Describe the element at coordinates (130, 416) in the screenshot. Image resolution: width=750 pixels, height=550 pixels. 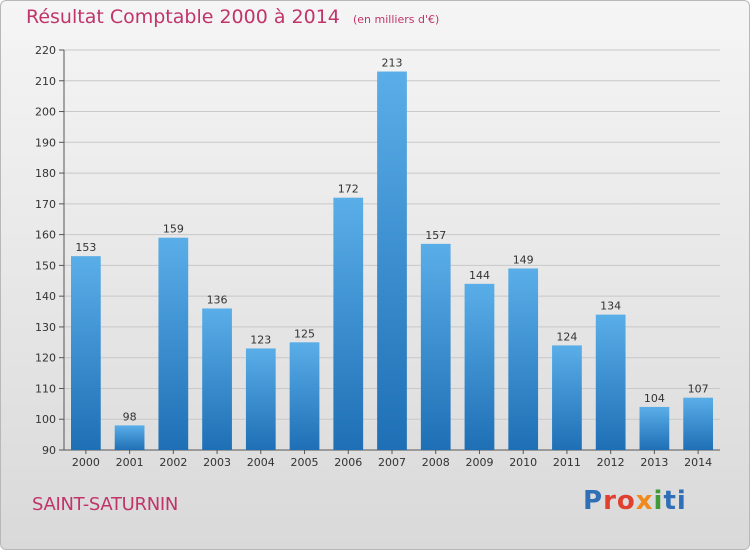
I see `data-label: 98` at that location.